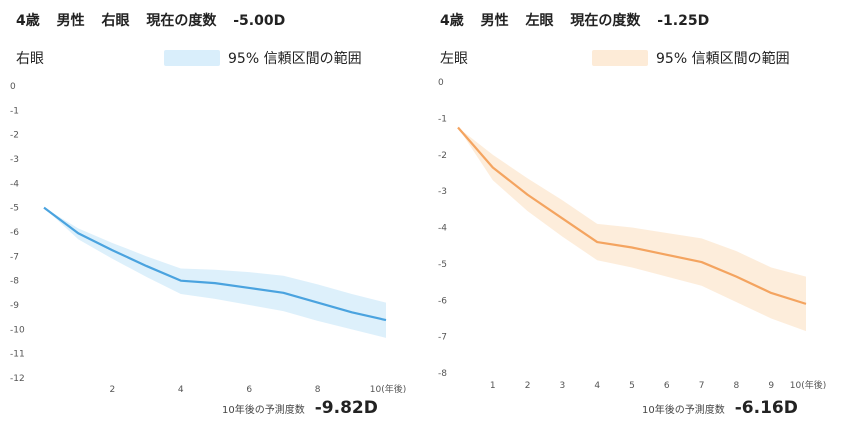  I want to click on x-tick-label: 3, so click(563, 386).